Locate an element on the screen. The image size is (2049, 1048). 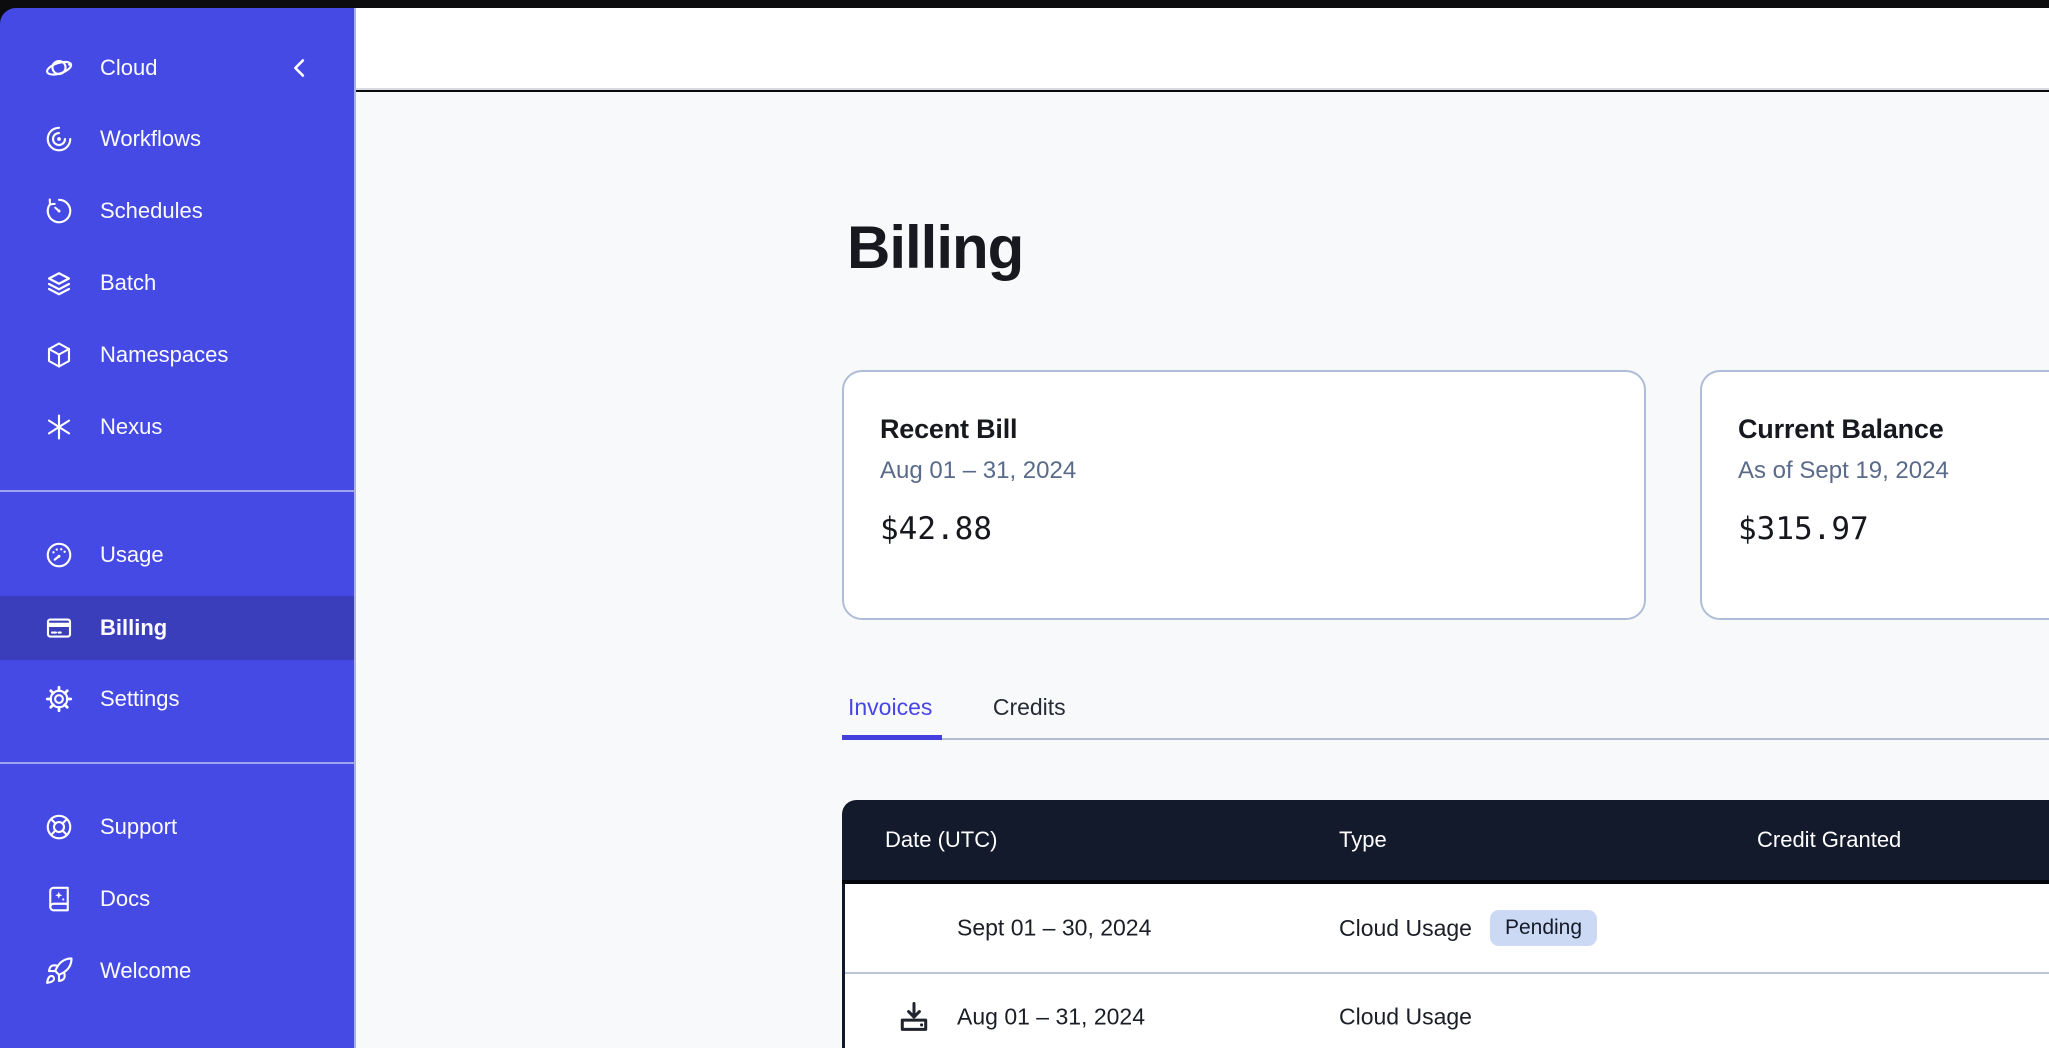
current-balance-date: As of Sept 19, 2024 is located at coordinates (1843, 470).